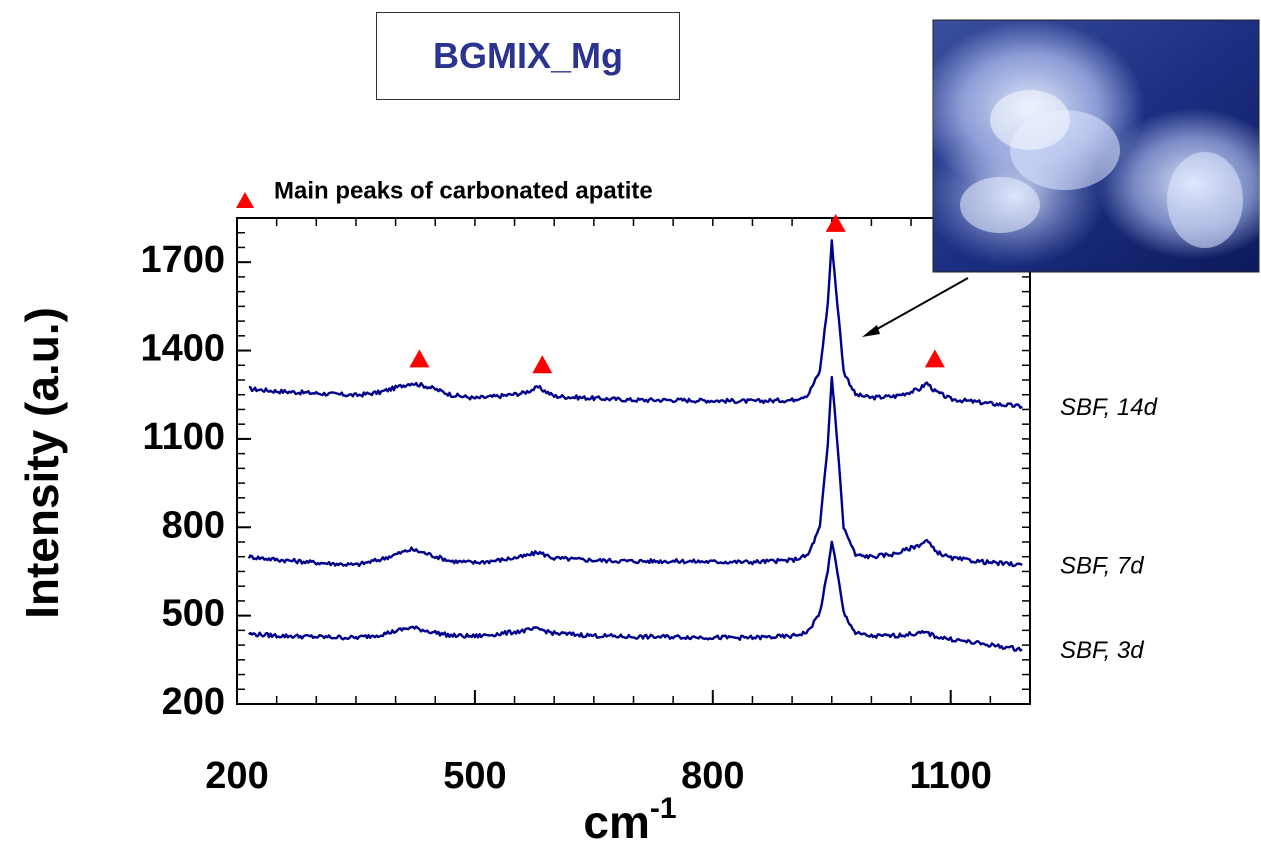 The width and height of the screenshot is (1261, 846). I want to click on x-axis-title-base: cm, so click(616, 821).